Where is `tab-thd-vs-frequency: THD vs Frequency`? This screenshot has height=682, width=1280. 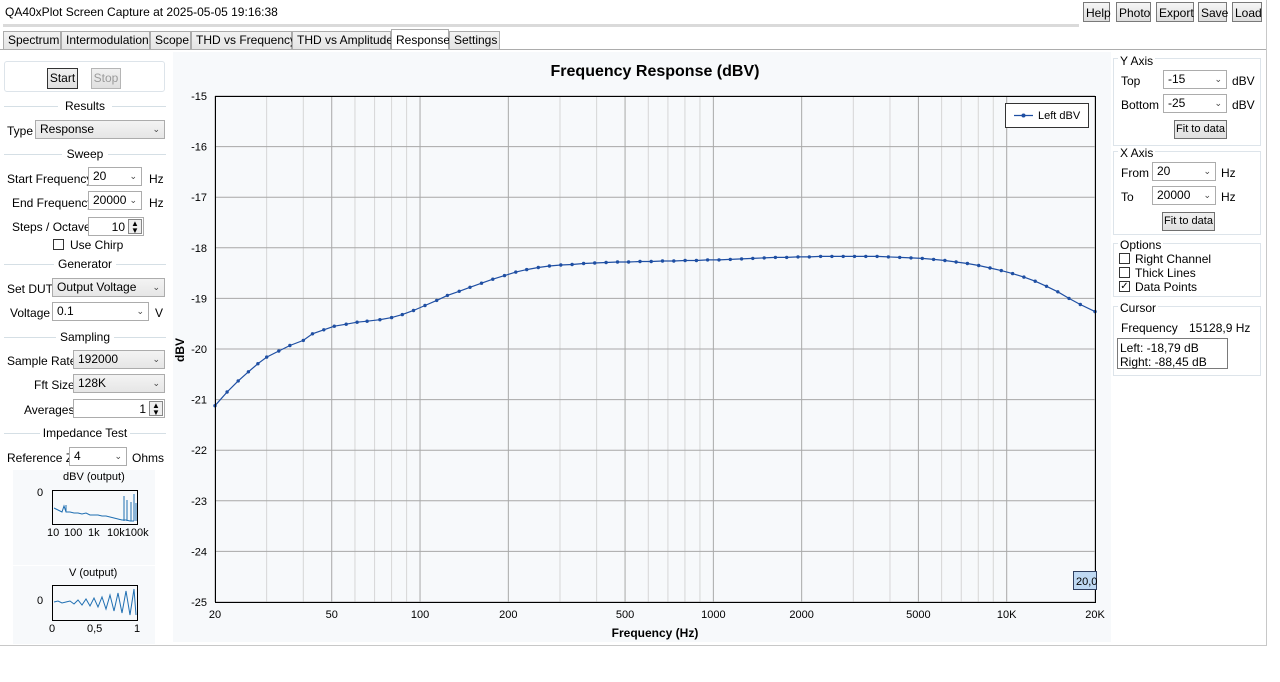 tab-thd-vs-frequency: THD vs Frequency is located at coordinates (243, 40).